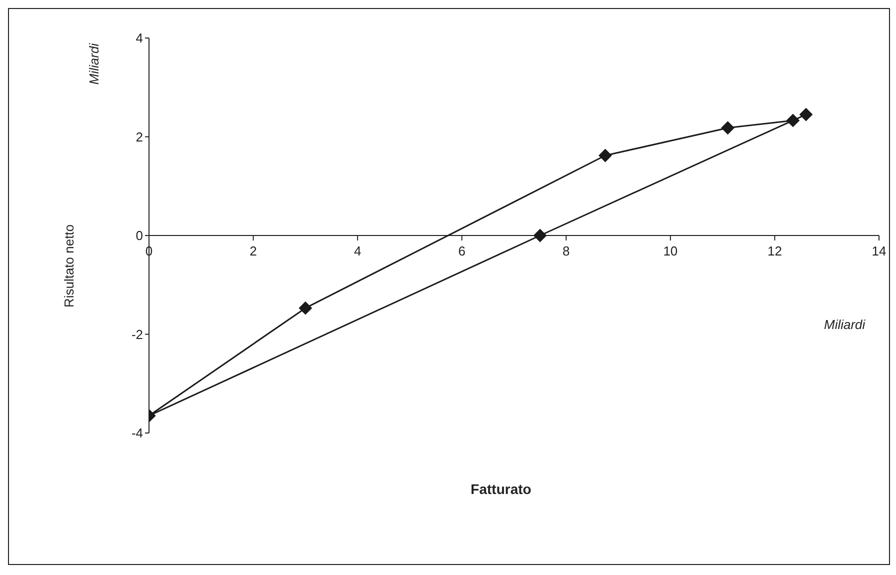 The height and width of the screenshot is (575, 896). I want to click on y-tick-label: -2, so click(137, 334).